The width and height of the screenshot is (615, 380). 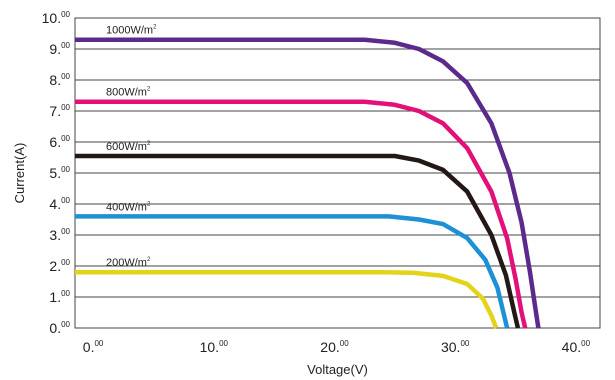 I want to click on series-label-text: 600W/m, so click(x=126, y=147).